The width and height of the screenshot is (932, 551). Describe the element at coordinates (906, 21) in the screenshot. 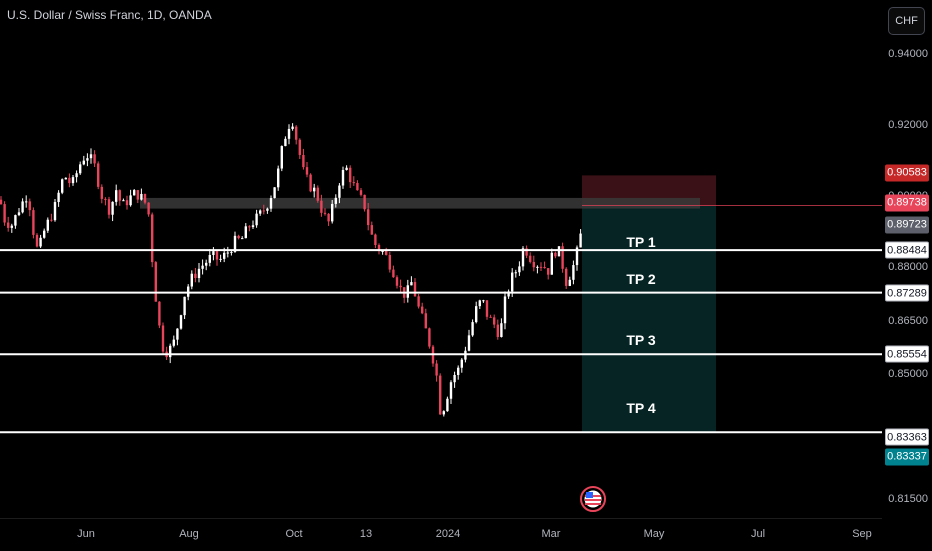

I see `currency-button: CHF` at that location.